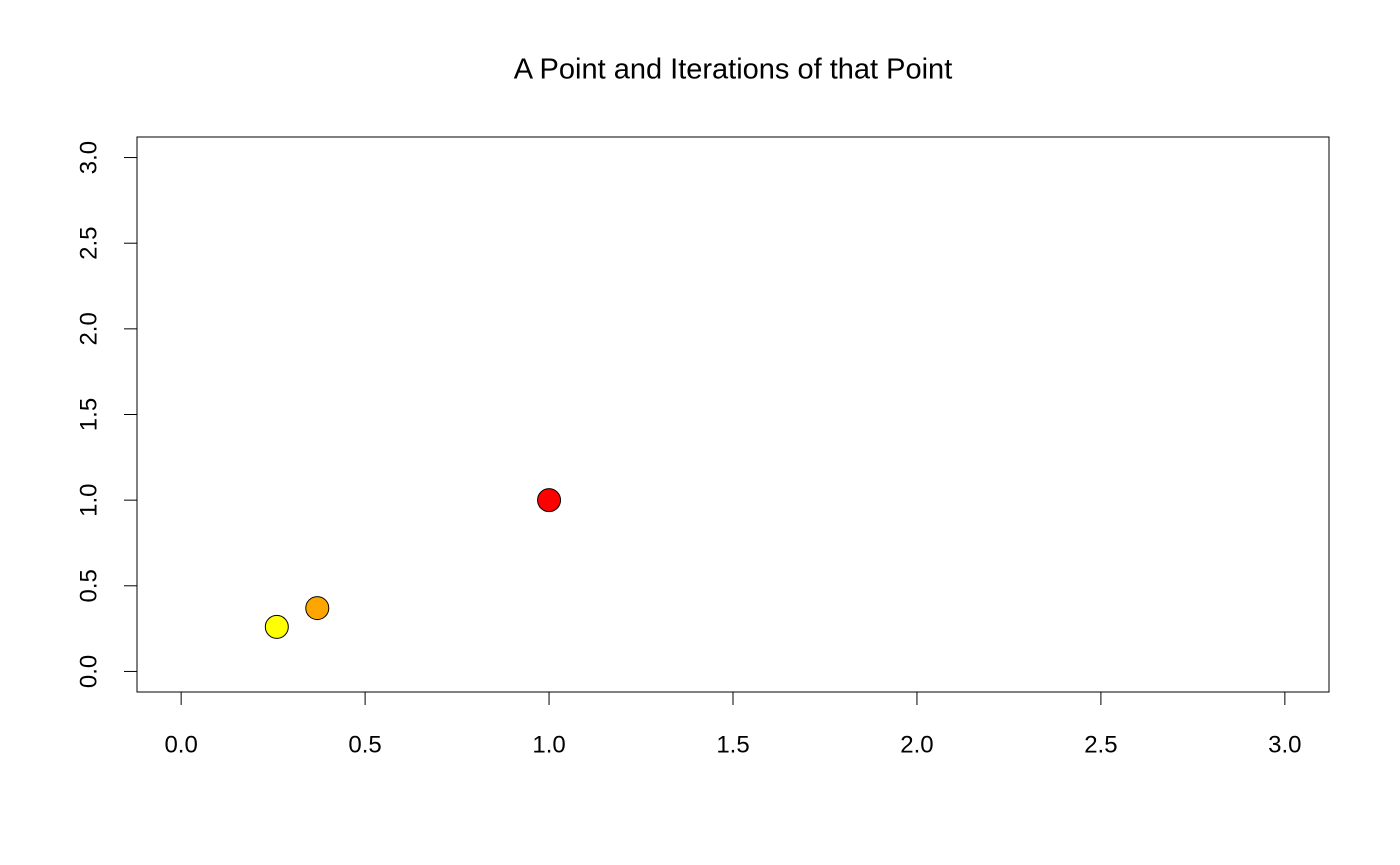 This screenshot has height=865, width=1400. I want to click on y-tick-label: 2.0, so click(88, 328).